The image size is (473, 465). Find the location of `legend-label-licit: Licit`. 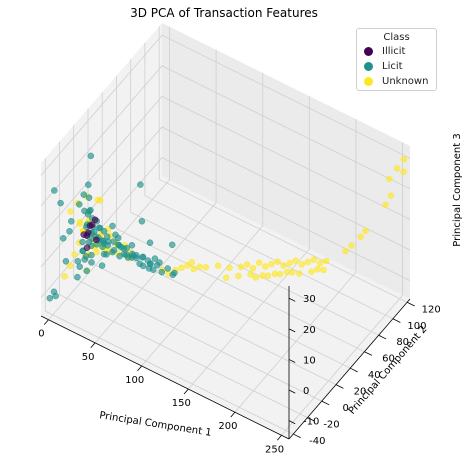

legend-label-licit: Licit is located at coordinates (392, 66).